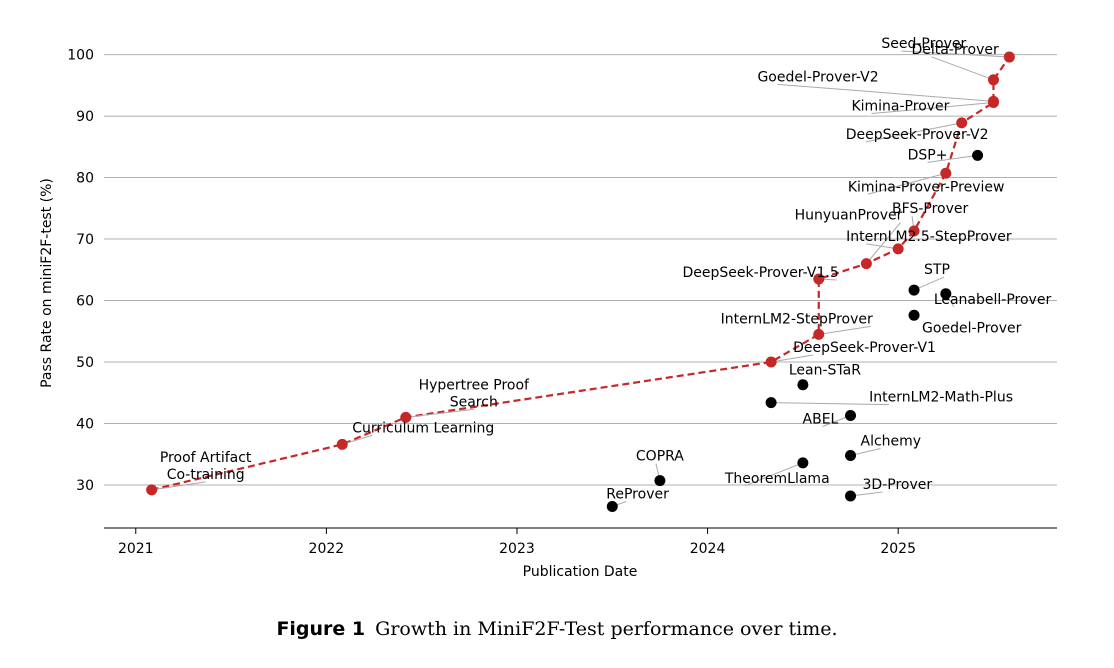  I want to click on y-tick-label: 40, so click(85, 424).